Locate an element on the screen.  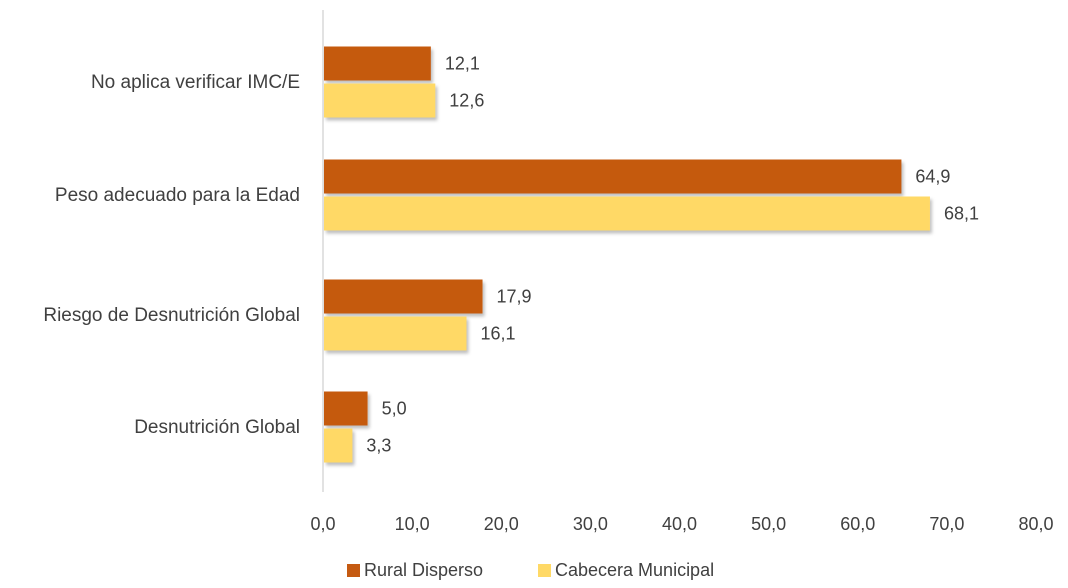
x-tick-label: 50,0 is located at coordinates (768, 524).